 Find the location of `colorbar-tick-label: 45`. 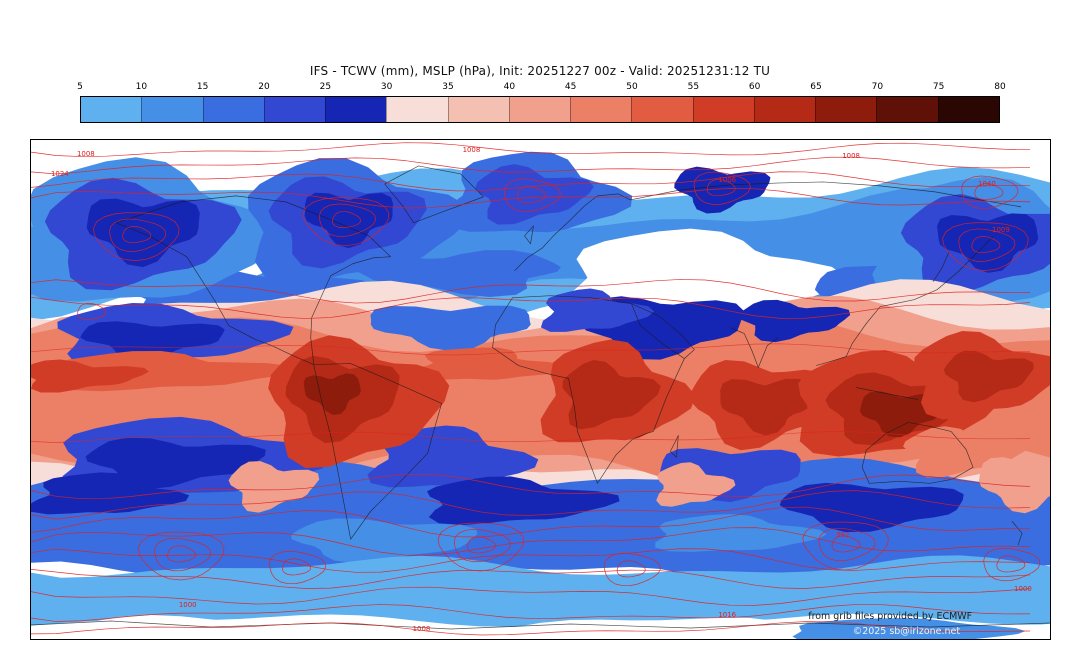

colorbar-tick-label: 45 is located at coordinates (570, 87).